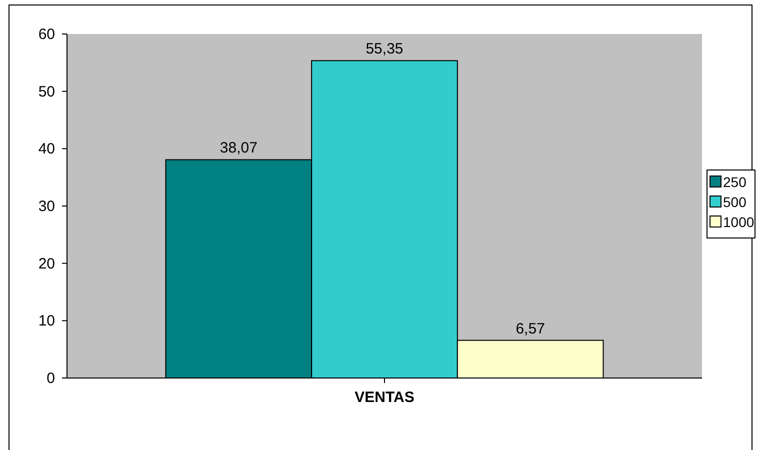  Describe the element at coordinates (46, 321) in the screenshot. I see `y-tick-label: 10` at that location.